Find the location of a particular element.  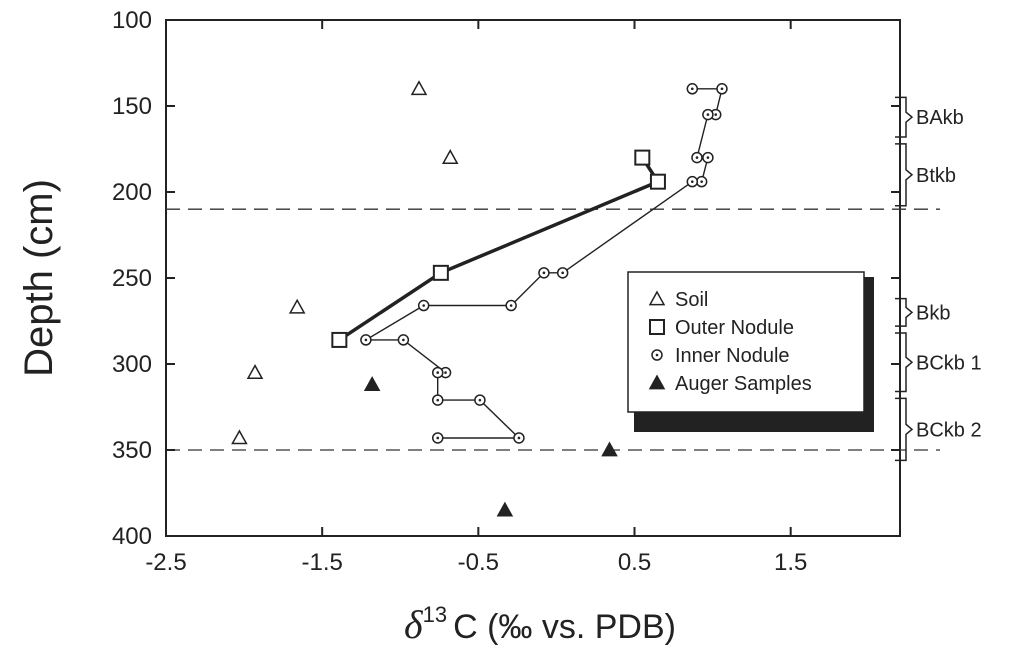

y-tick-label: 150 is located at coordinates (132, 106).